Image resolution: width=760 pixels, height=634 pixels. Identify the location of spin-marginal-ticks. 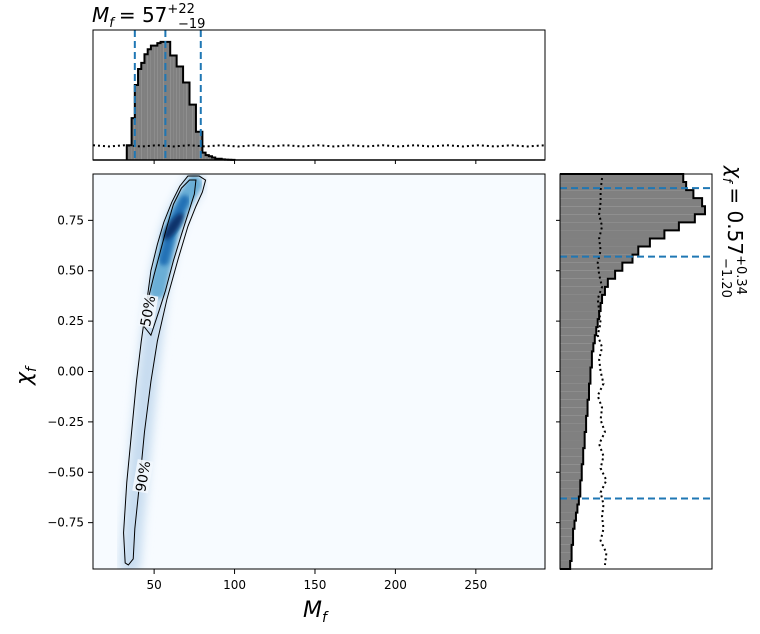
(558, 371).